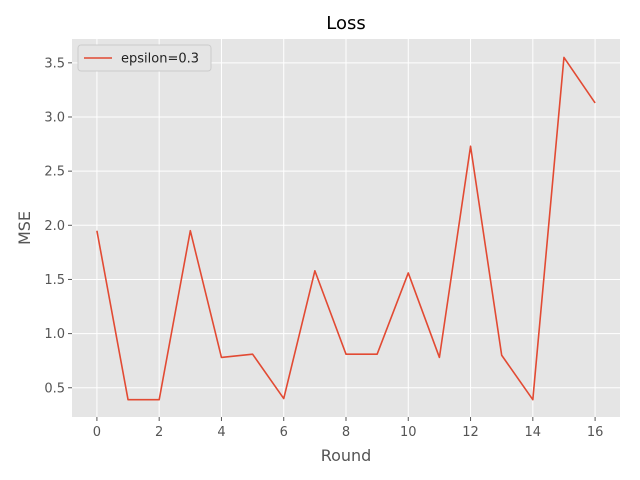  I want to click on y-axis-label: MSE, so click(24, 228).